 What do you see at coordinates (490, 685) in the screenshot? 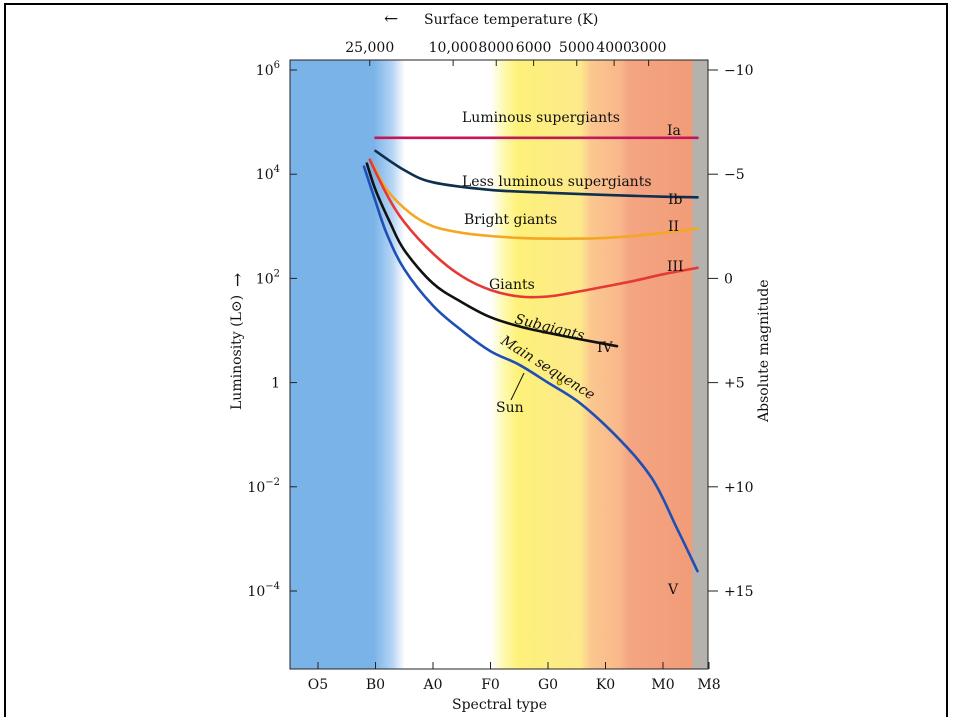
I see `x-tick-label: F0` at bounding box center [490, 685].